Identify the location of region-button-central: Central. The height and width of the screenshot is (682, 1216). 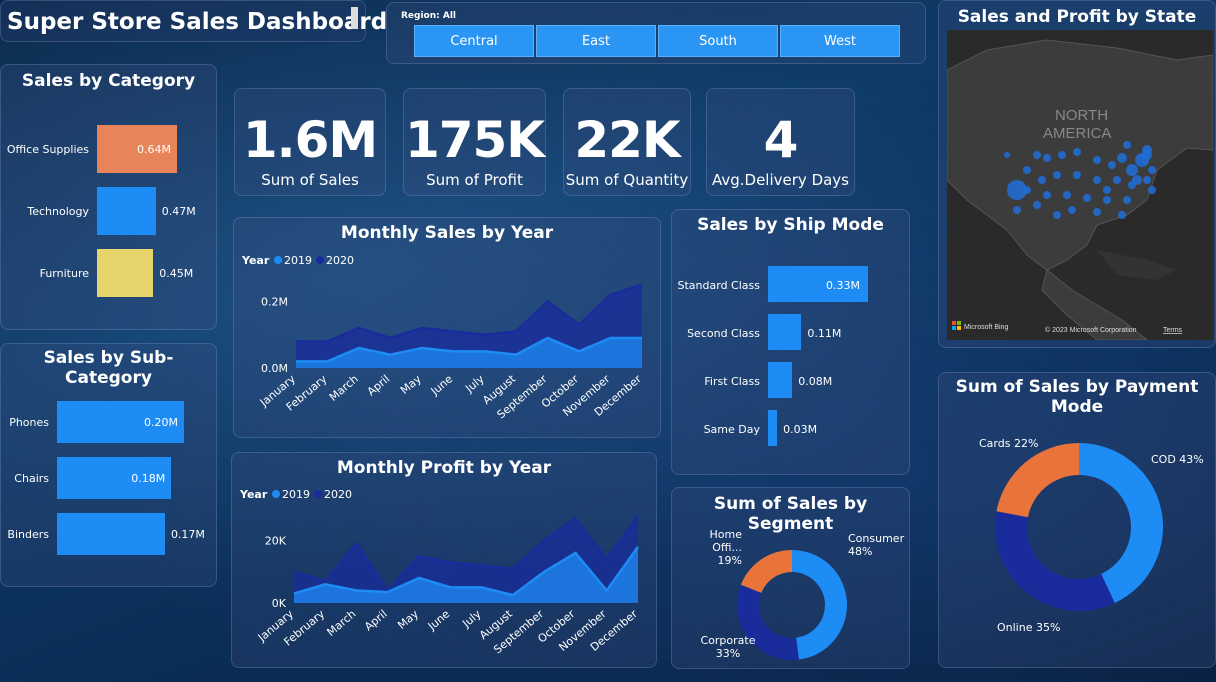
(474, 41).